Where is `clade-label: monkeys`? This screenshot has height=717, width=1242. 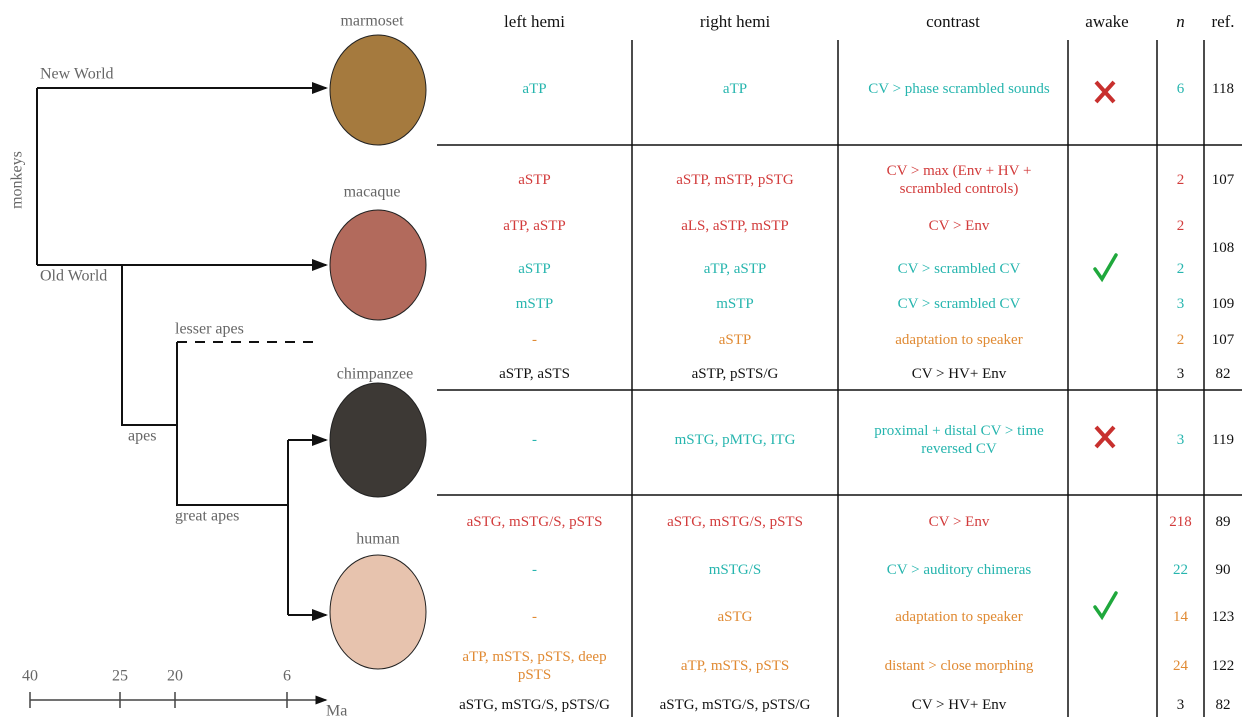 clade-label: monkeys is located at coordinates (17, 180).